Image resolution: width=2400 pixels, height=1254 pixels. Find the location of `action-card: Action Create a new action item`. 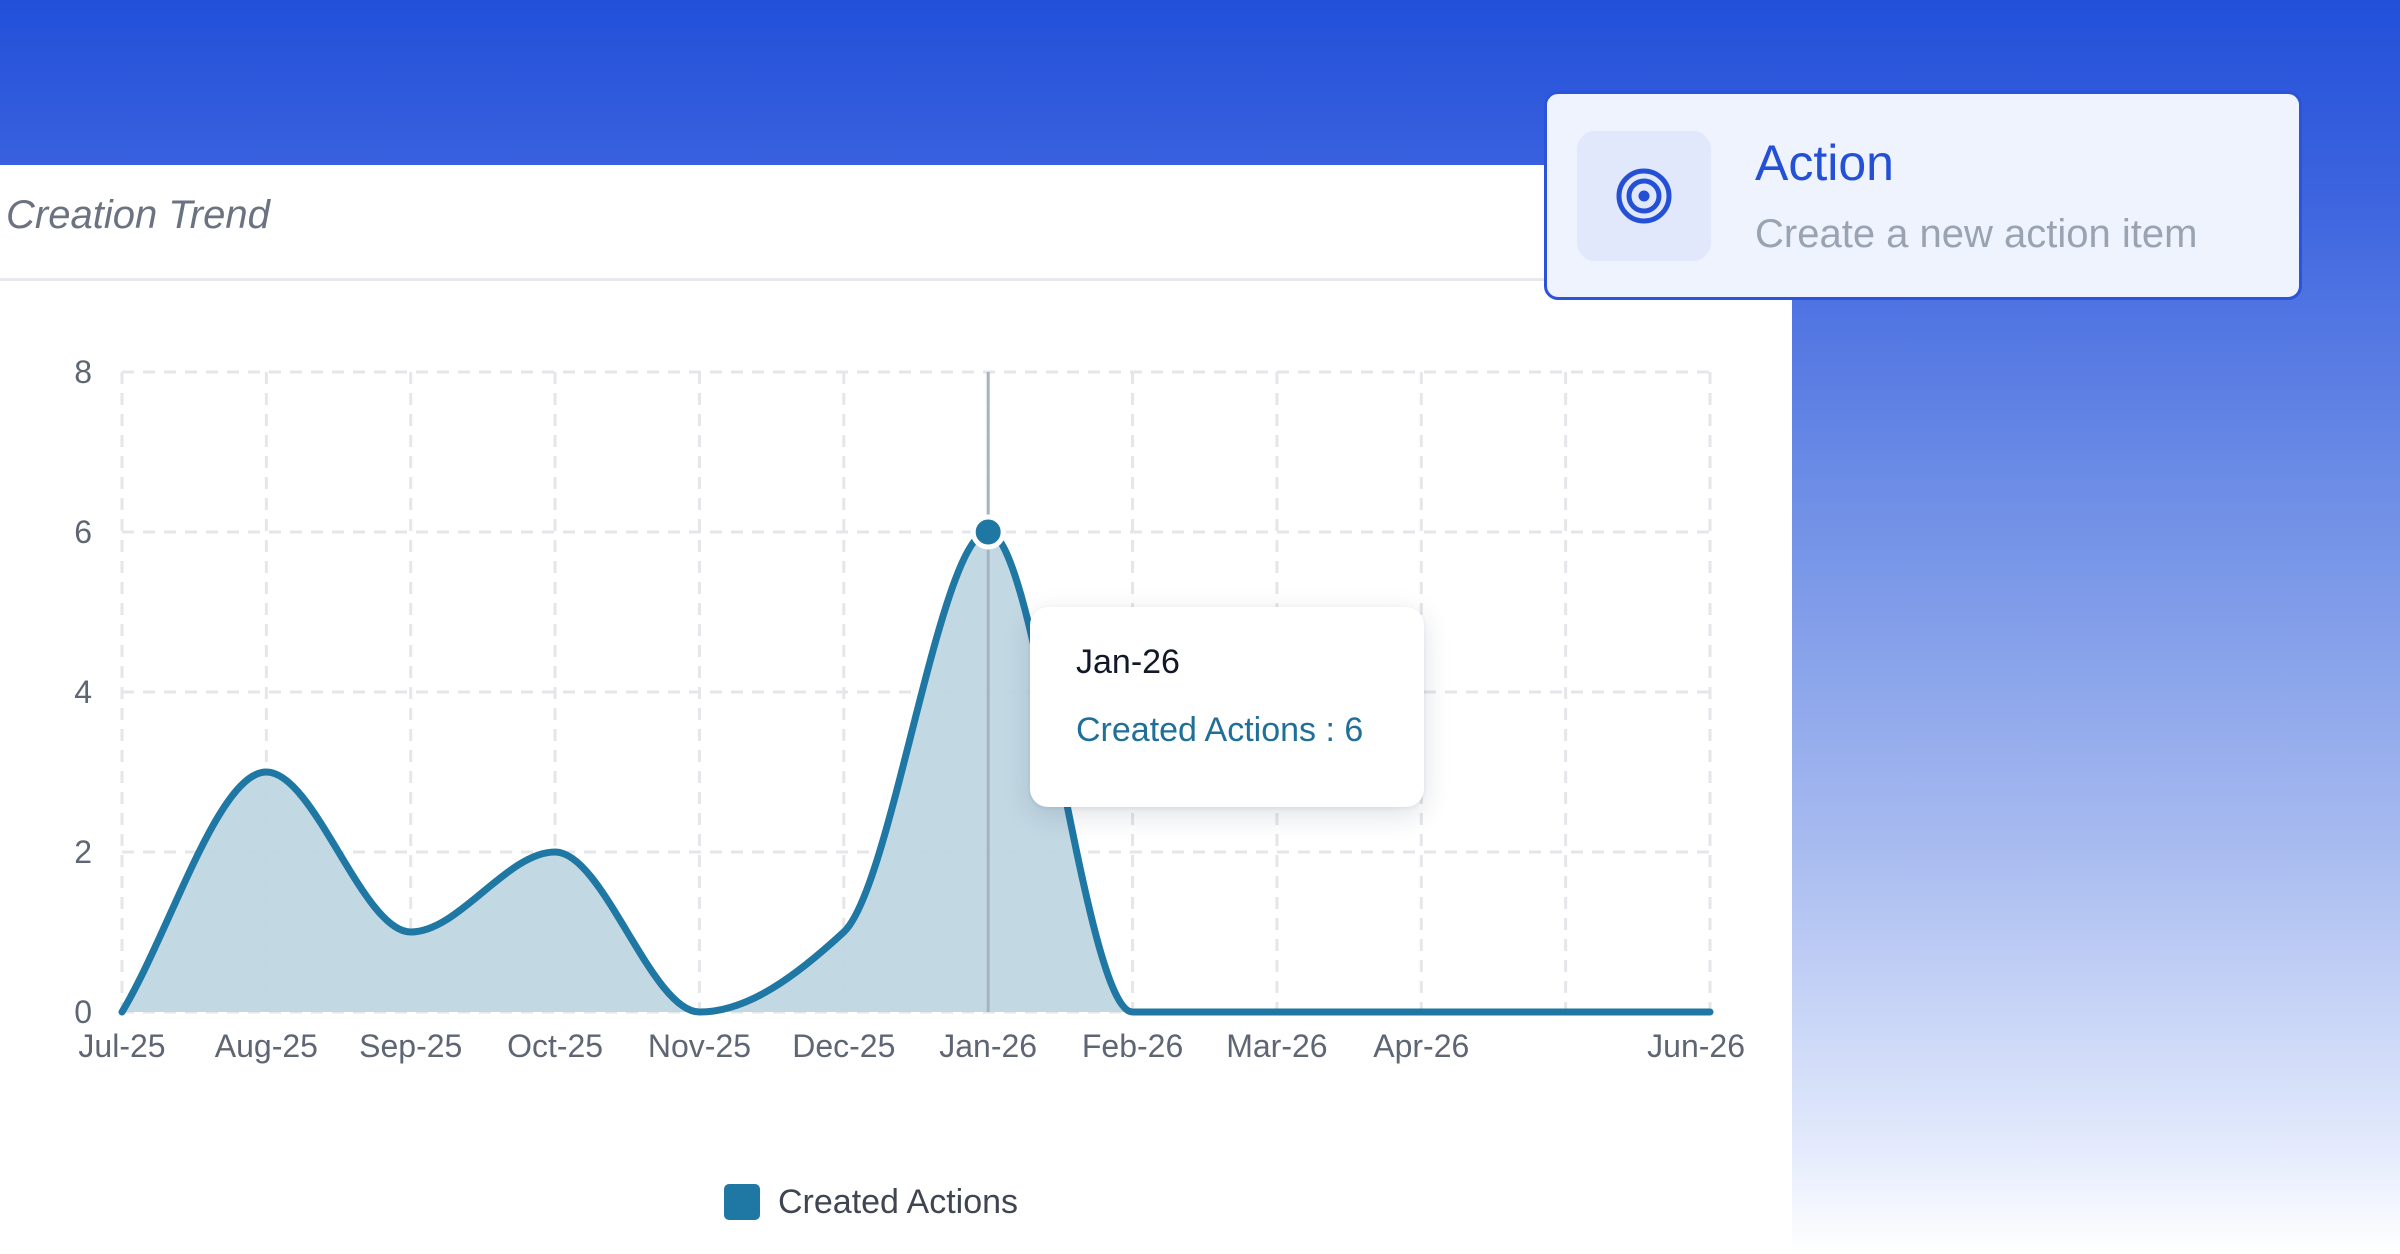

action-card: Action Create a new action item is located at coordinates (1923, 195).